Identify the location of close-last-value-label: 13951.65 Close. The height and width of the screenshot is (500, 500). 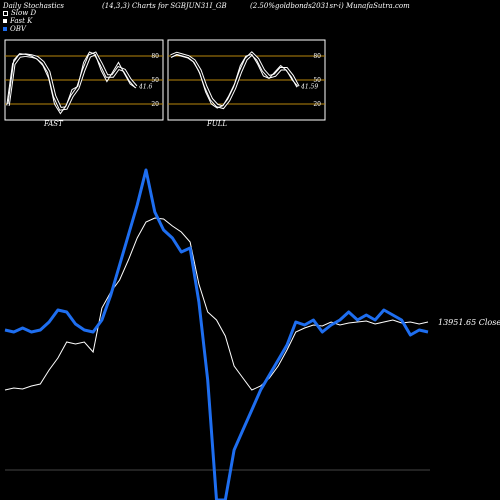
(469, 322).